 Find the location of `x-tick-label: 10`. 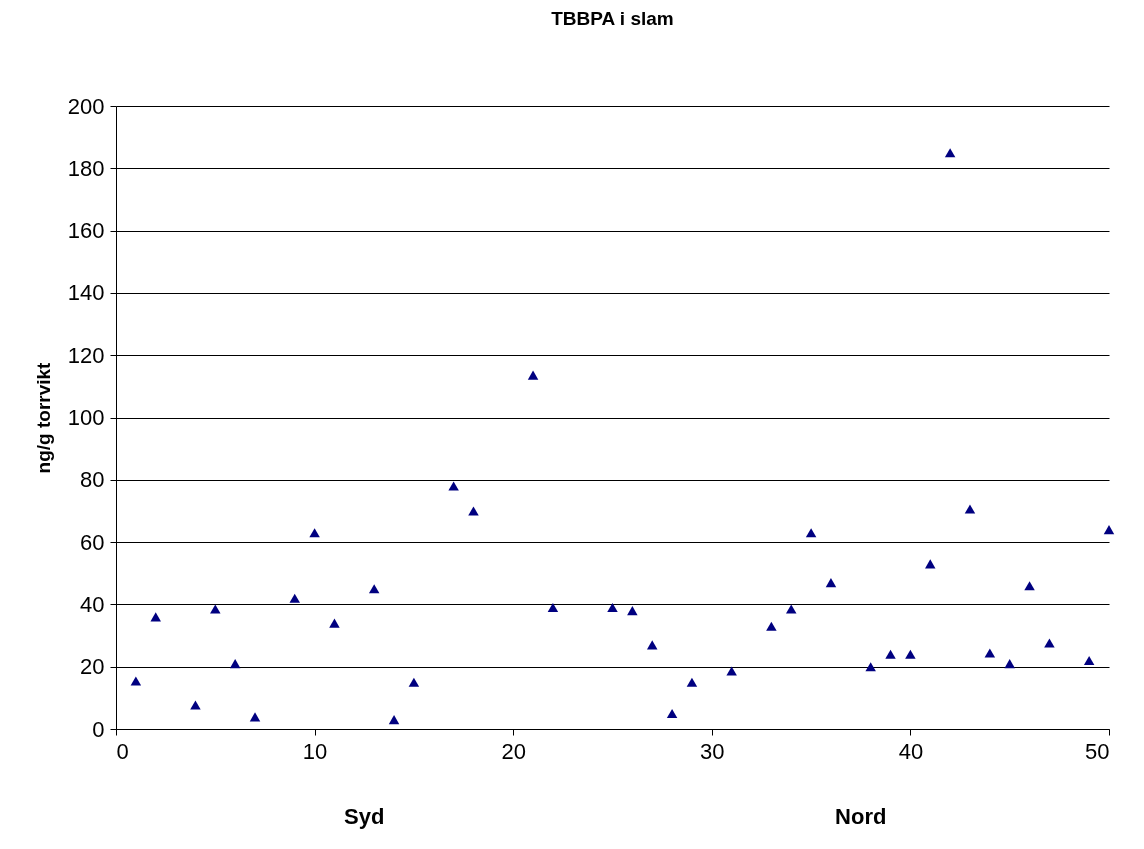

x-tick-label: 10 is located at coordinates (315, 751).